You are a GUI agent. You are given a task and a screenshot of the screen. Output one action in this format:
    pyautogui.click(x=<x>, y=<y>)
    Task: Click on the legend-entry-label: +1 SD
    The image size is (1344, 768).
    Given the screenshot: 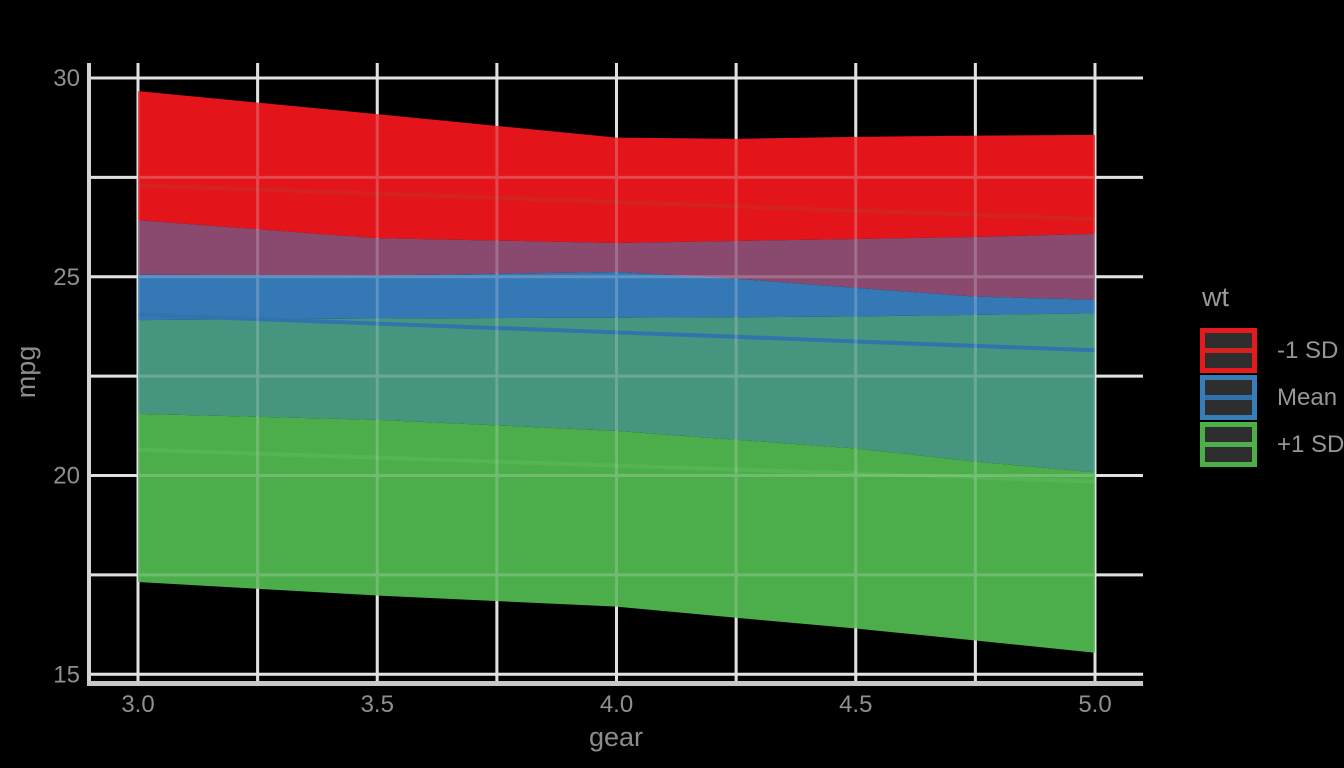 What is the action you would take?
    pyautogui.click(x=1310, y=444)
    